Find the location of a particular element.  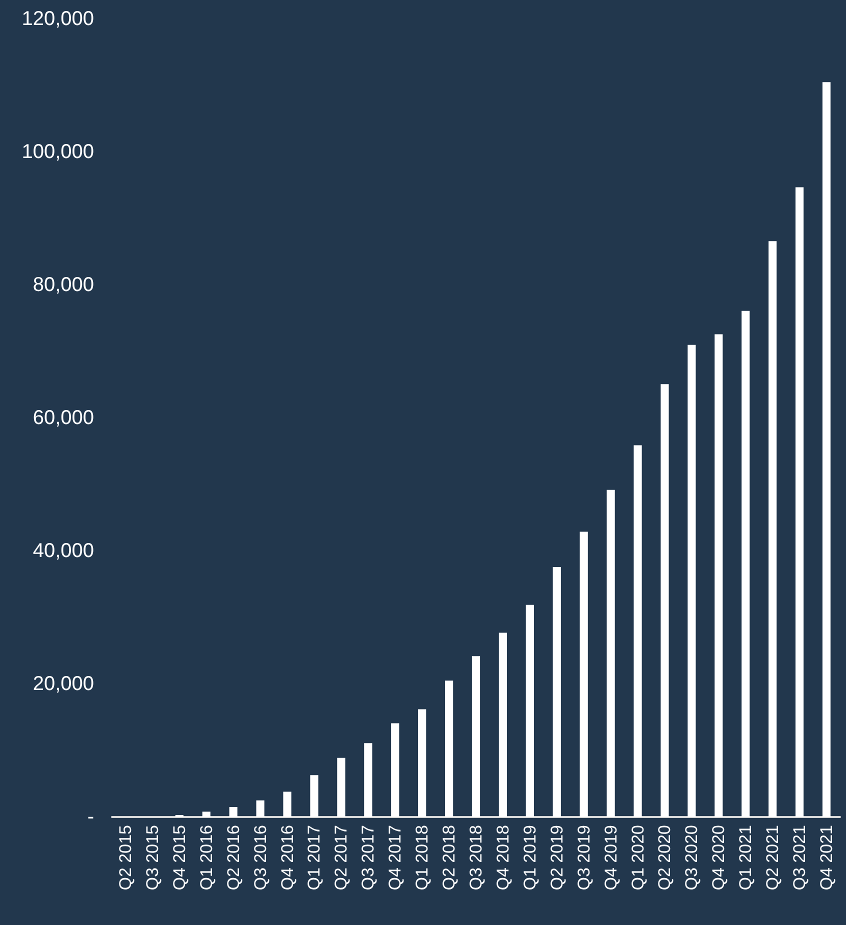

x-tick-label: Q3 2015 is located at coordinates (152, 857).